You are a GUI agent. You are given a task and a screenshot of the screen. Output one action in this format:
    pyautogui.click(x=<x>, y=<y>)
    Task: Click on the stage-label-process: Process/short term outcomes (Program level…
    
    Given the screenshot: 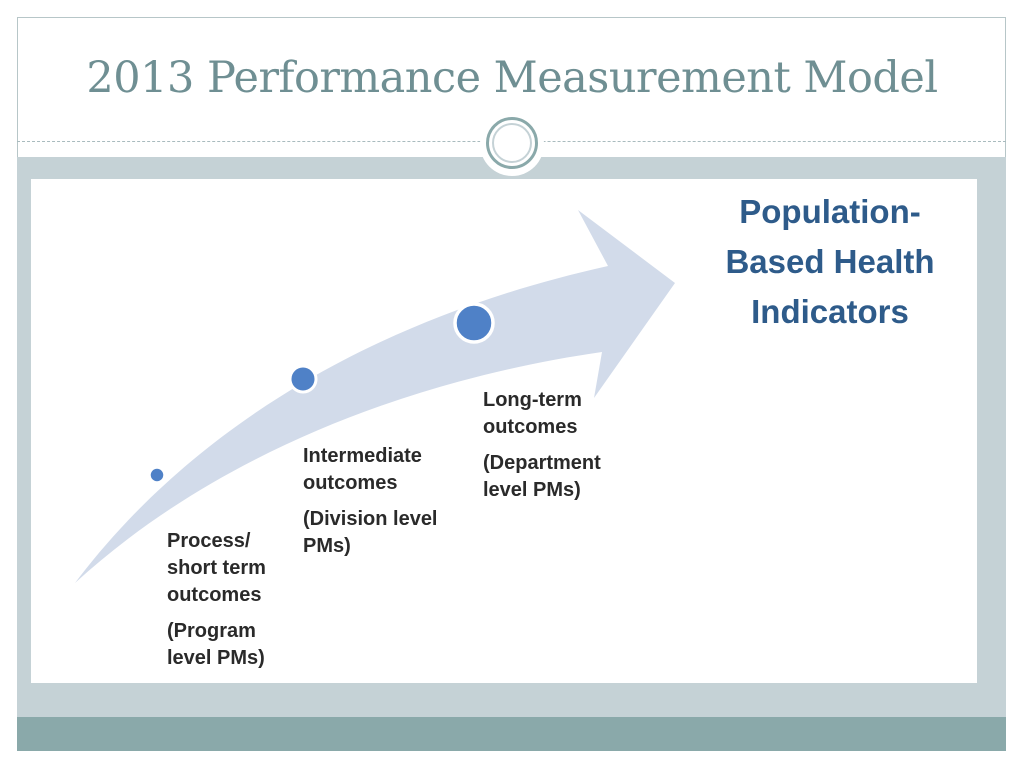 What is the action you would take?
    pyautogui.click(x=216, y=600)
    